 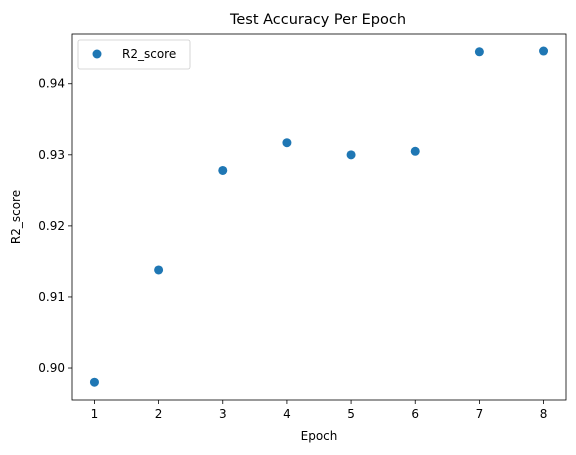 What do you see at coordinates (319, 436) in the screenshot?
I see `x-axis-label: Epoch` at bounding box center [319, 436].